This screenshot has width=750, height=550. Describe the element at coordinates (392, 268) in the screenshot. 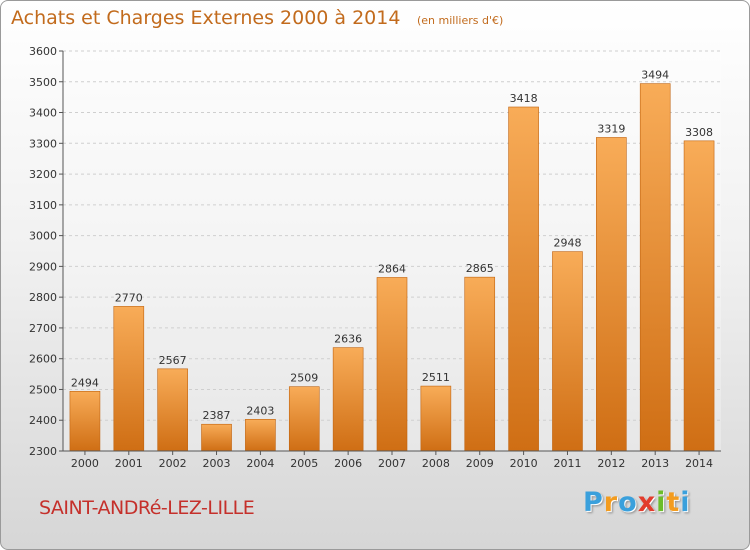

I see `data-label: 2864` at that location.